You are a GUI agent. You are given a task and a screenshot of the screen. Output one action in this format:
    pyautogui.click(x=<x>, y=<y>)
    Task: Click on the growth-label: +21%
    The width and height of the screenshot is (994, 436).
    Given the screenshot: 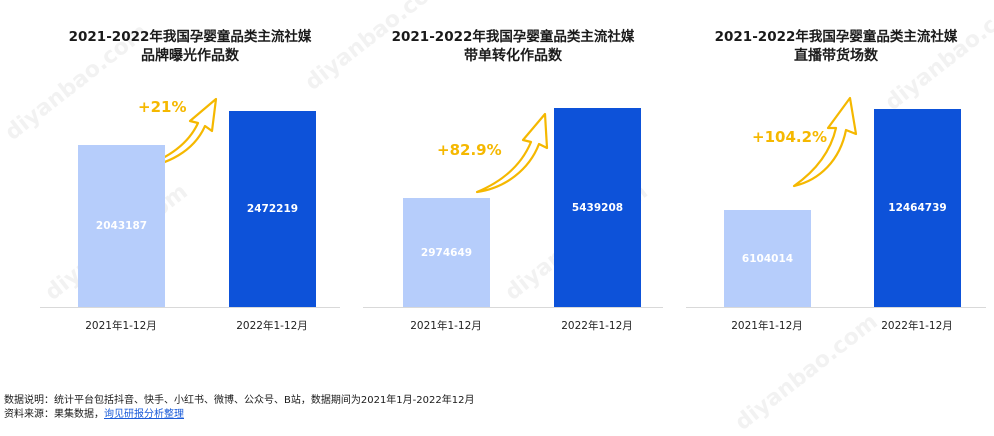 What is the action you would take?
    pyautogui.click(x=162, y=107)
    